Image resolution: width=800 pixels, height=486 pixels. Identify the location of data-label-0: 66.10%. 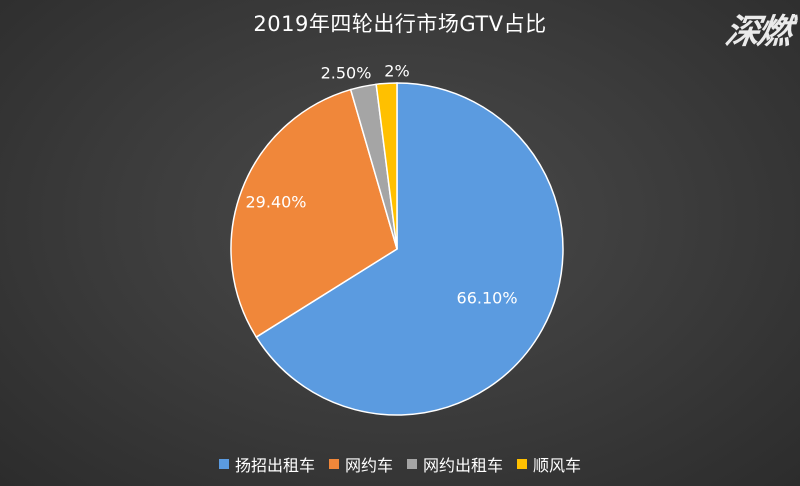
(487, 297).